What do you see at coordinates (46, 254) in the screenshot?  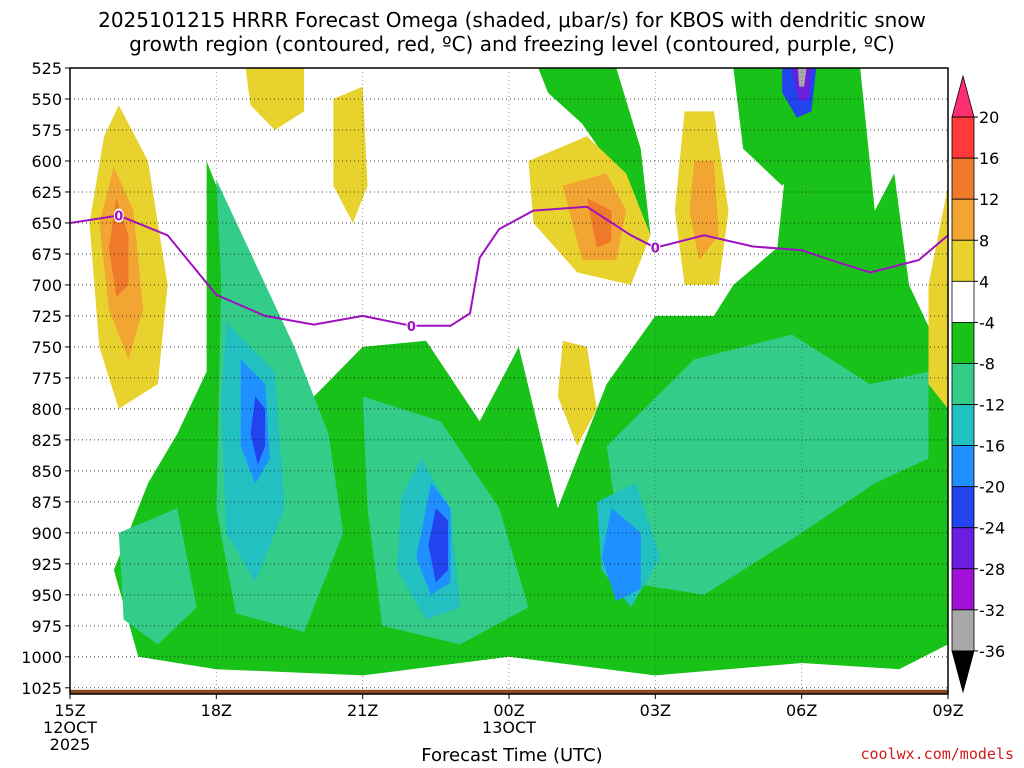 I see `y-tick-label-675: 675` at bounding box center [46, 254].